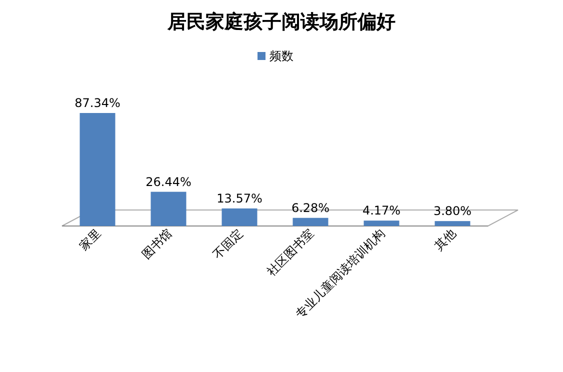 This screenshot has width=563, height=372. Describe the element at coordinates (381, 211) in the screenshot. I see `data-label: 4.17%` at that location.